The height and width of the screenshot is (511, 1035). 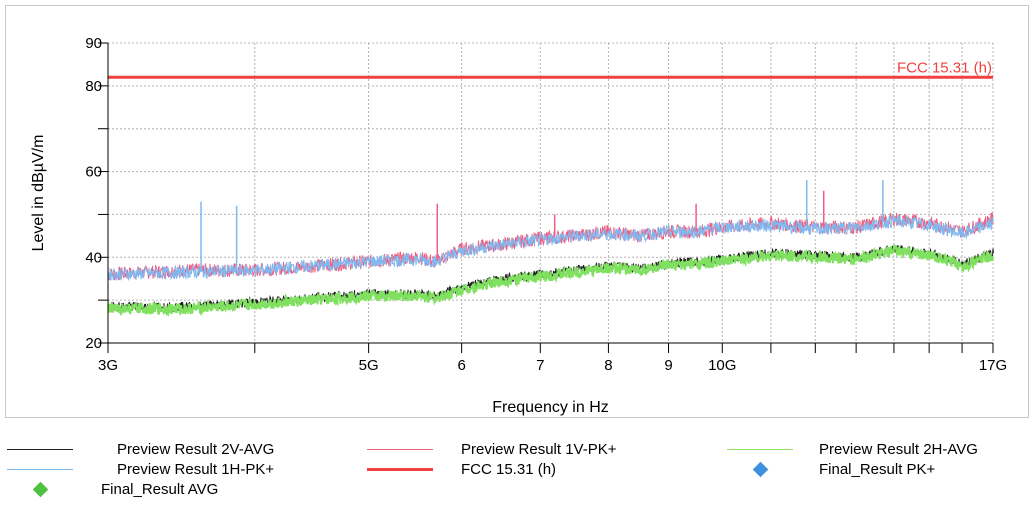 What do you see at coordinates (400, 469) in the screenshot?
I see `legend-swatch-fcc` at bounding box center [400, 469].